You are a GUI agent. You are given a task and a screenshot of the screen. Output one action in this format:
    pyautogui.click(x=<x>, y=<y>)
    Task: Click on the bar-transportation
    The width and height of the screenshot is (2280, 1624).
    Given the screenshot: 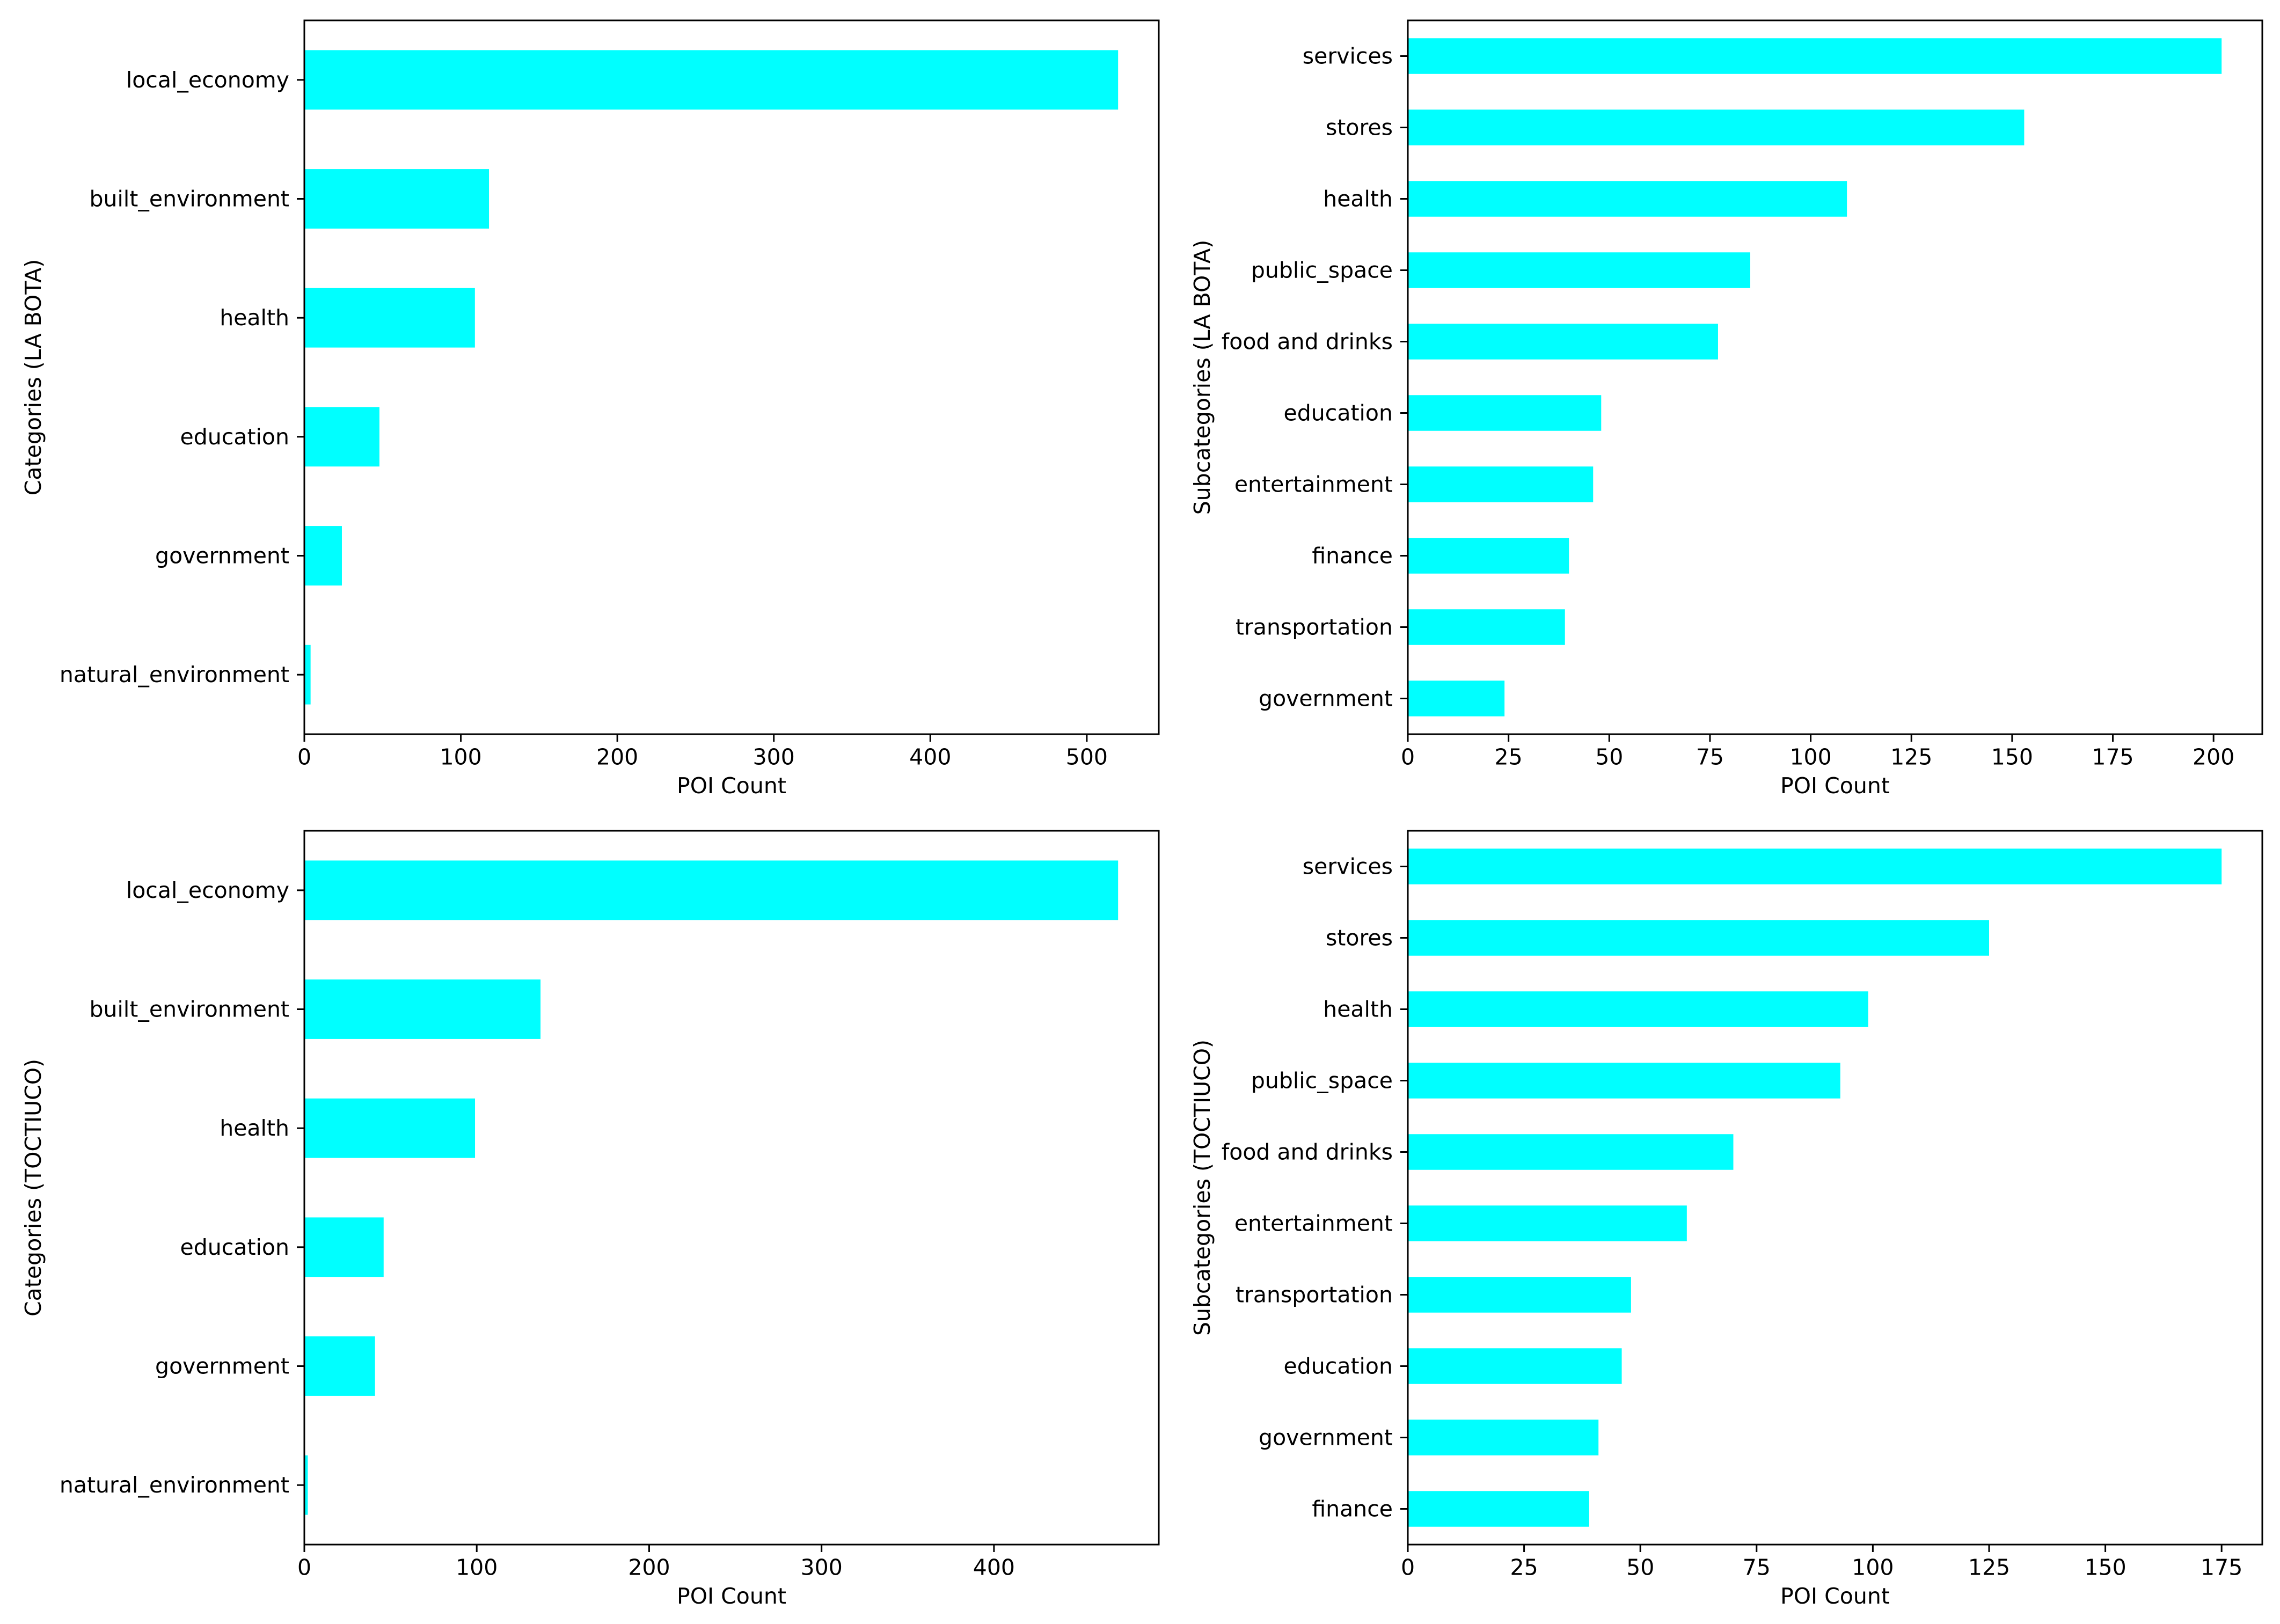 What is the action you would take?
    pyautogui.click(x=1519, y=1295)
    